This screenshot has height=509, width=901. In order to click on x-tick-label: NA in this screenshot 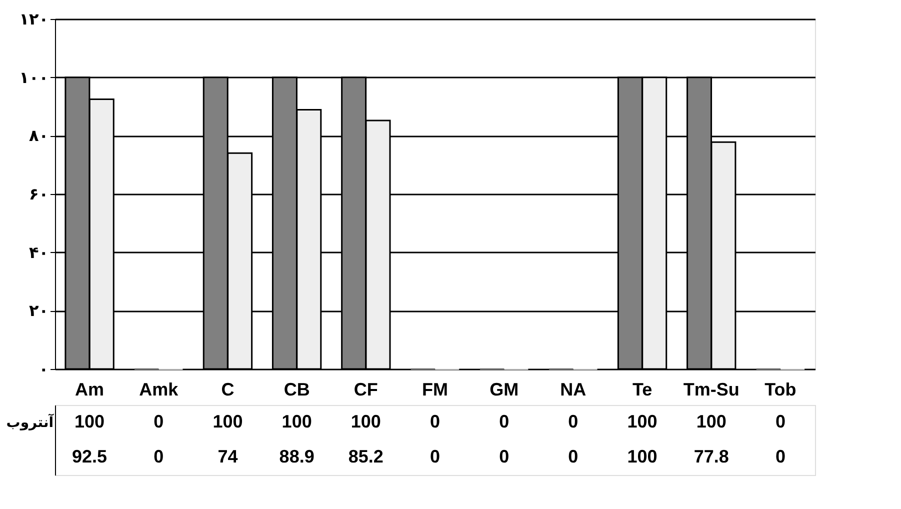, I will do `click(573, 390)`.